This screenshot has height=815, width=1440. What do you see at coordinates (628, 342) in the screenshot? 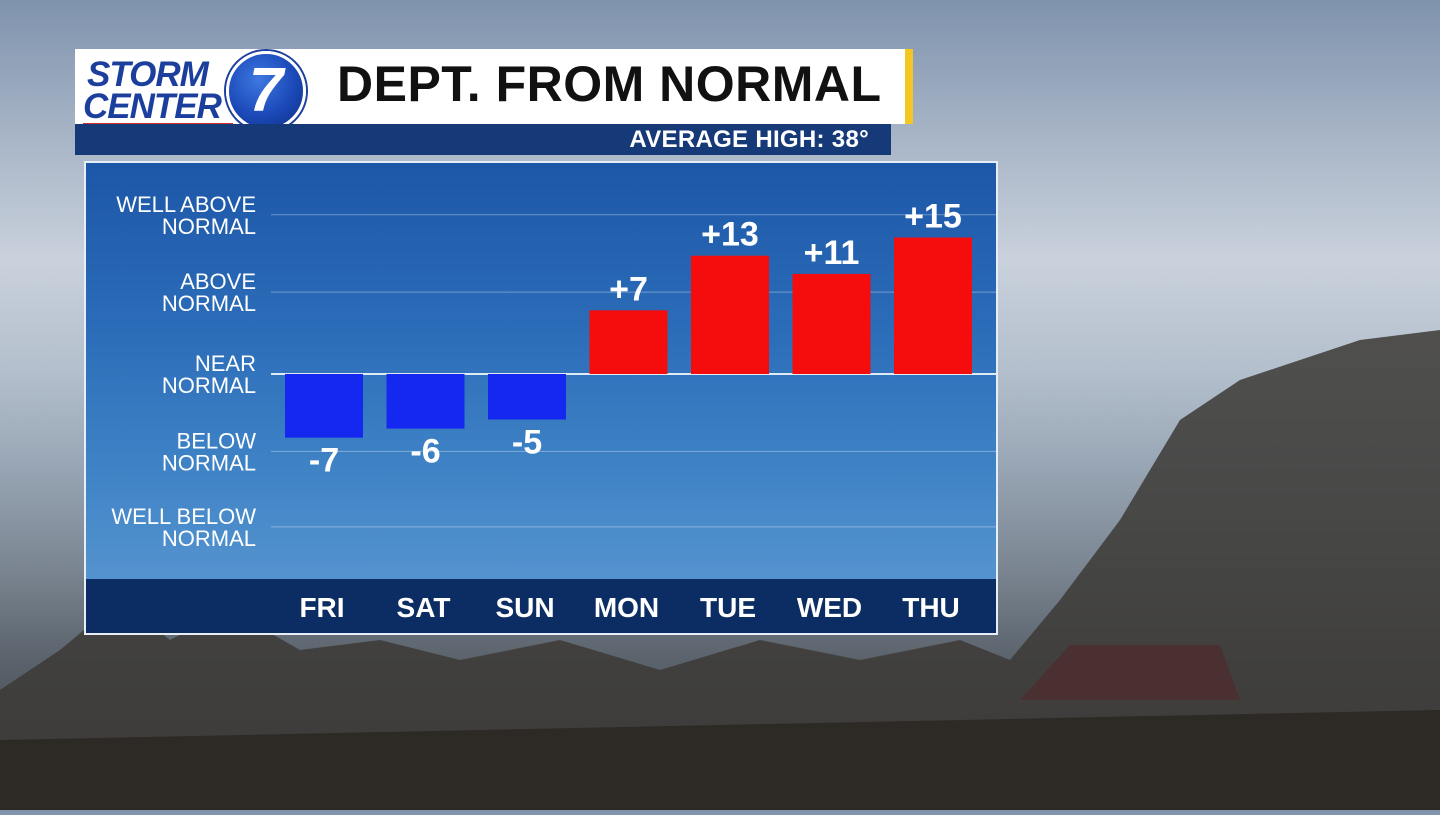
I see `bar-mon` at bounding box center [628, 342].